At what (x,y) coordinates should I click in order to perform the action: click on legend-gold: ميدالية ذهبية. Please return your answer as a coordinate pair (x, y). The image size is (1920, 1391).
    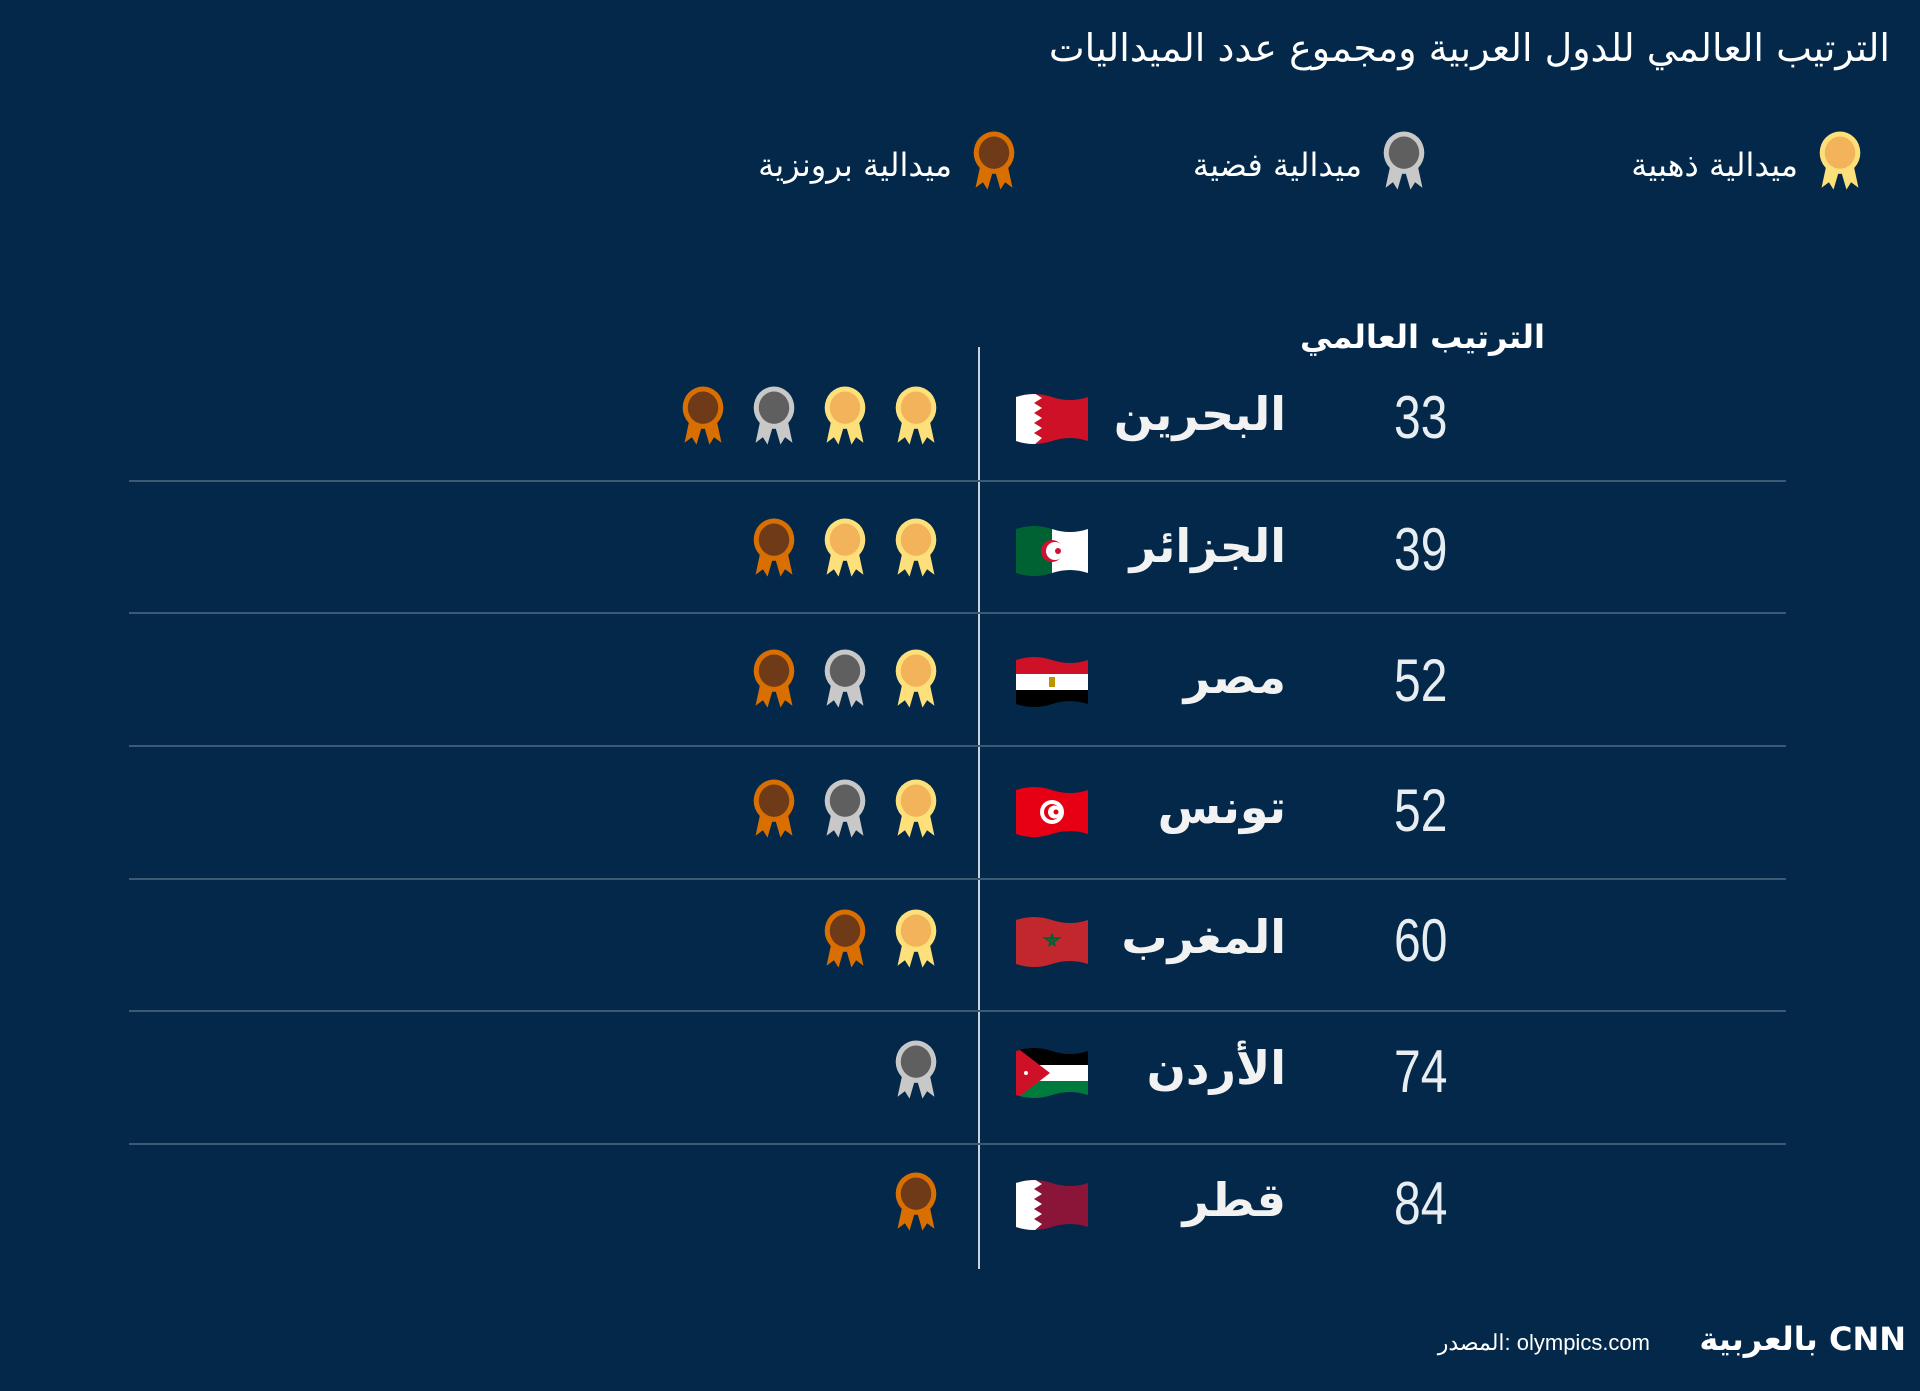
    Looking at the image, I should click on (1747, 165).